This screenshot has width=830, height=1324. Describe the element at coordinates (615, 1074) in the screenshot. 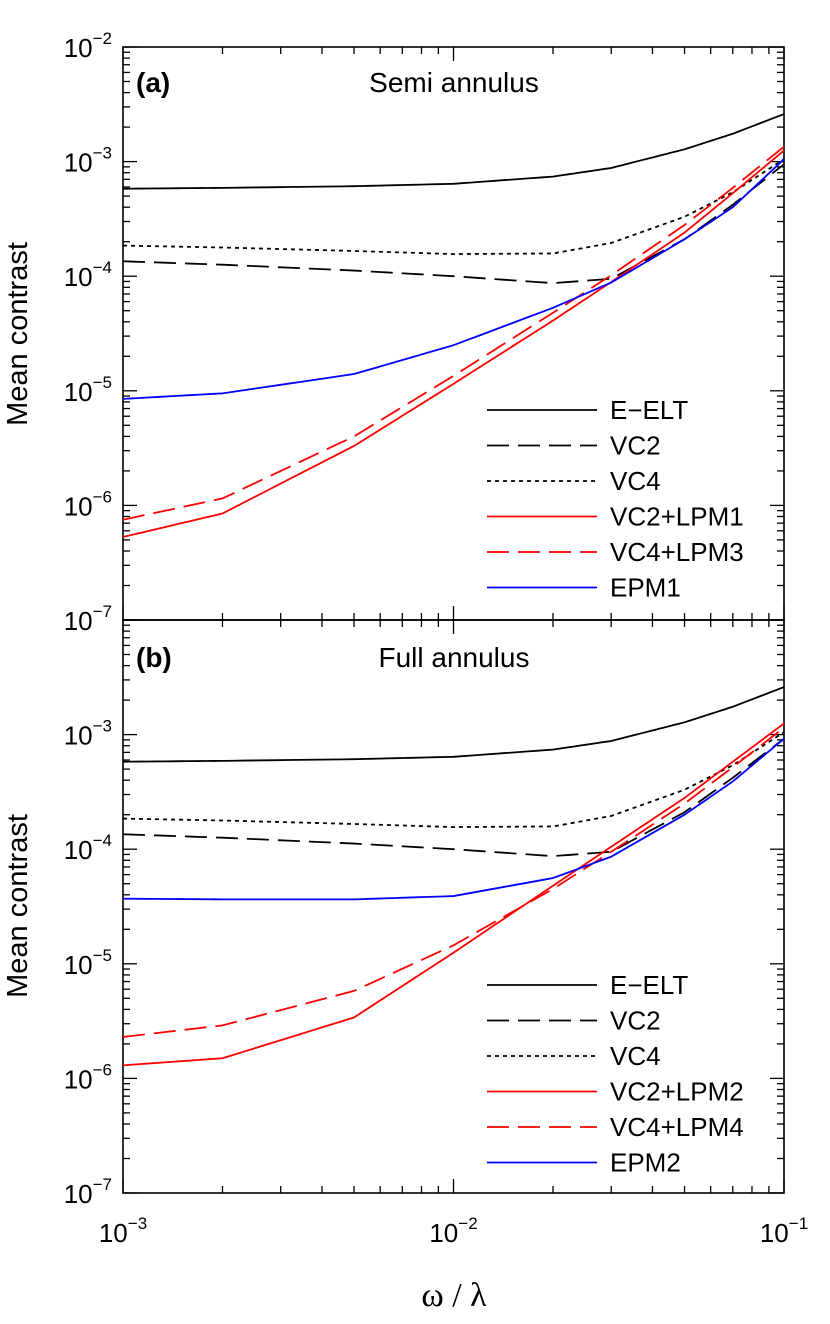

I see `panel-b-legend: E−ELT VC2 VC4 VC2+LPM2 VC4+LPM4 EPM2` at that location.